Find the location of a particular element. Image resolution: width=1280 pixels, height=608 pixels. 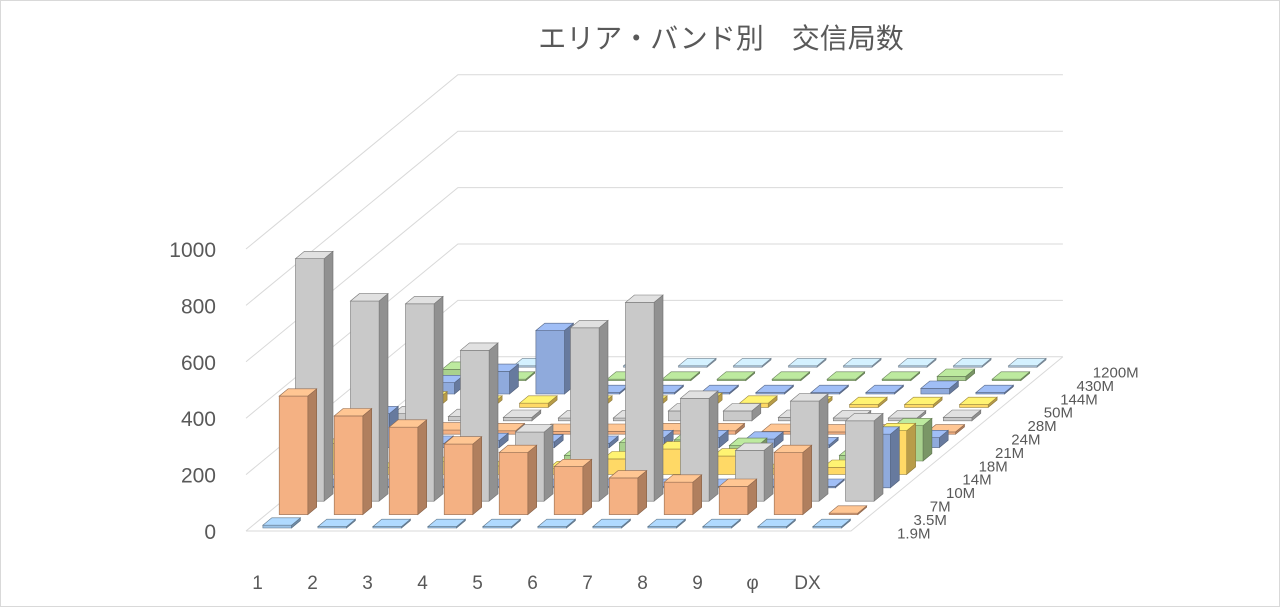

bar-1.9M-DX is located at coordinates (832, 523).